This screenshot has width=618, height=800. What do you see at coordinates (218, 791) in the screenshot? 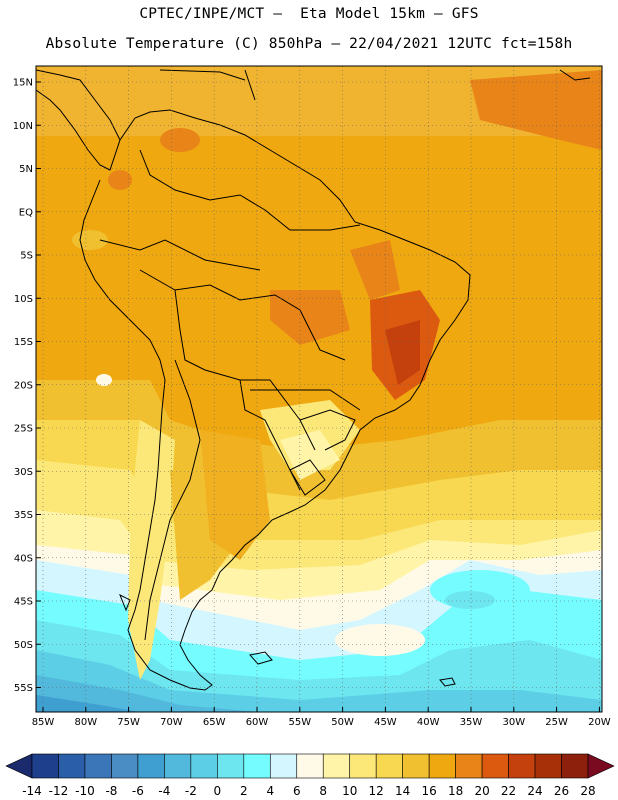
I see `colorbar-label: 0` at bounding box center [218, 791].